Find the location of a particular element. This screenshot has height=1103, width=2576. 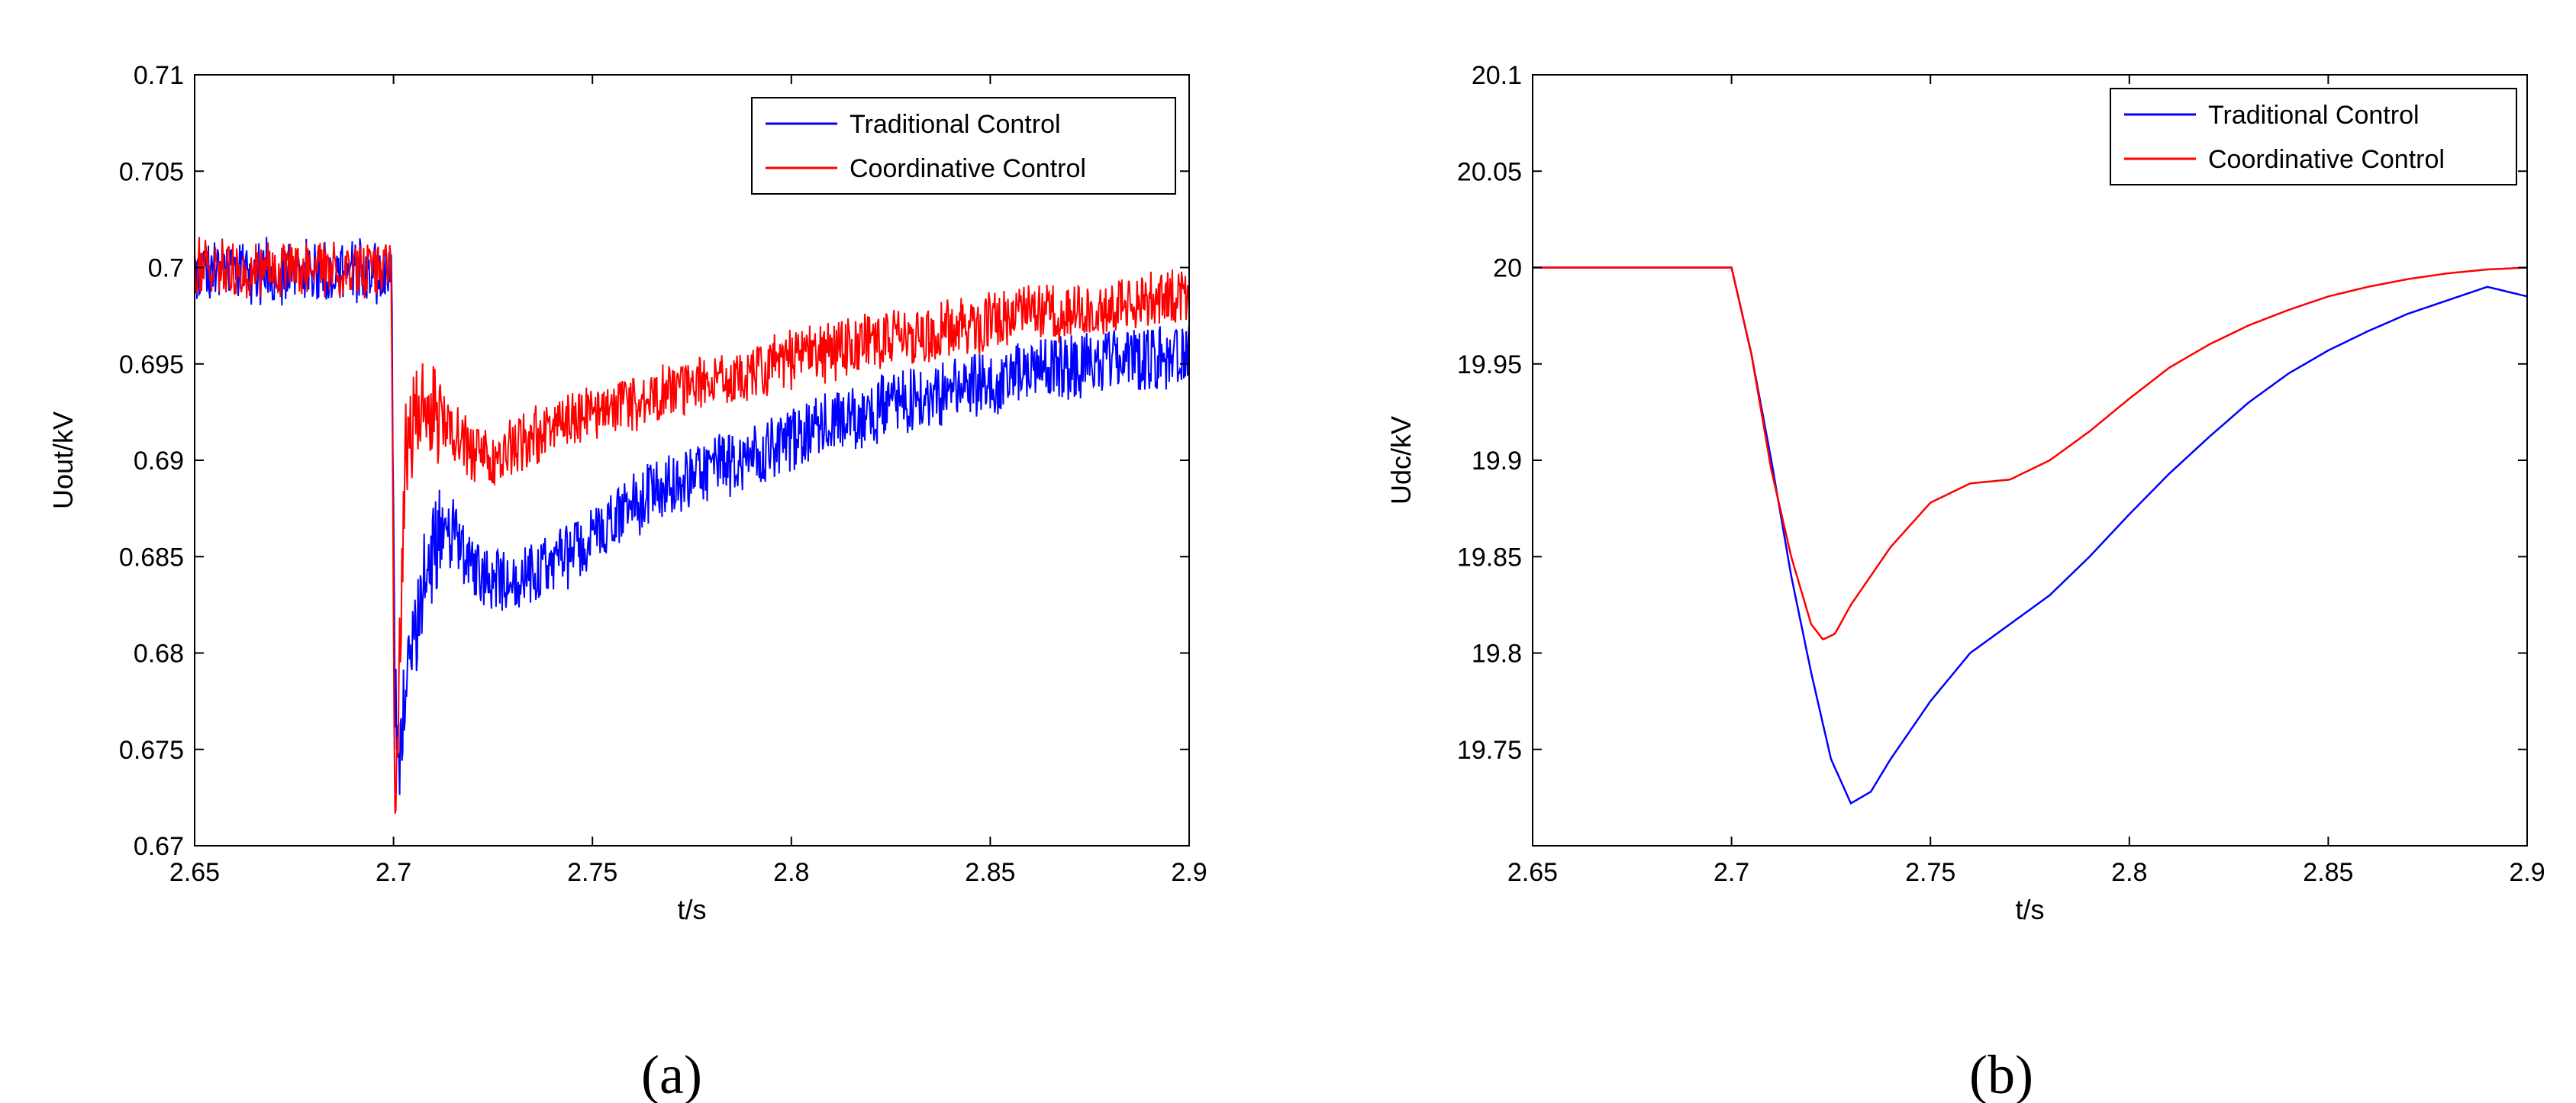

y-tick-label: 19.75 is located at coordinates (1490, 750).